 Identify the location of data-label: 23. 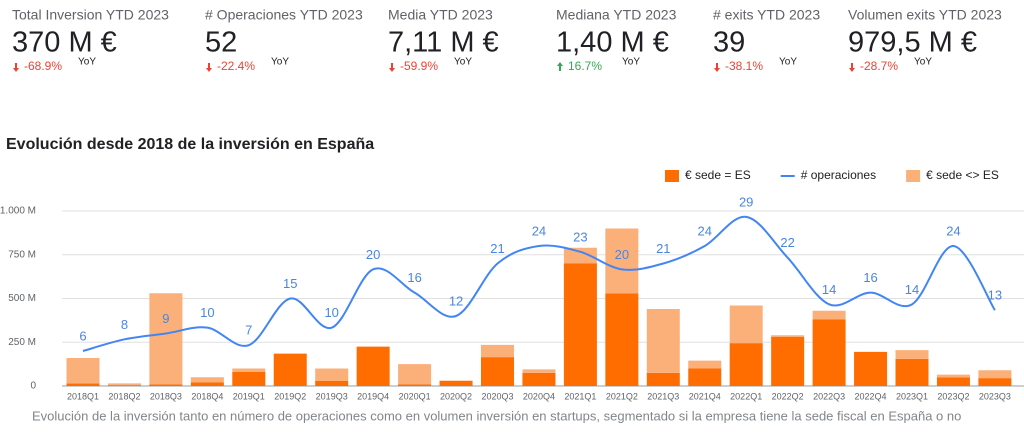
(580, 236).